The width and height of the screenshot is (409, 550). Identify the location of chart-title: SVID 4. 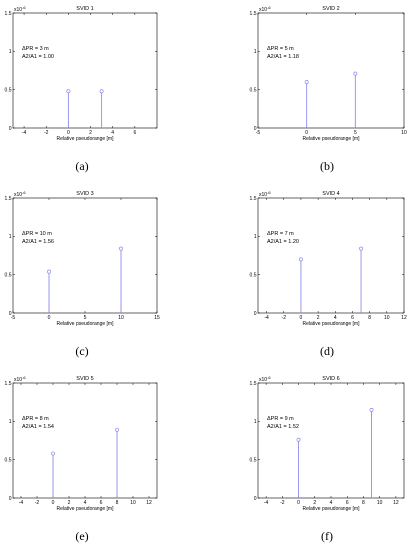
(330, 194).